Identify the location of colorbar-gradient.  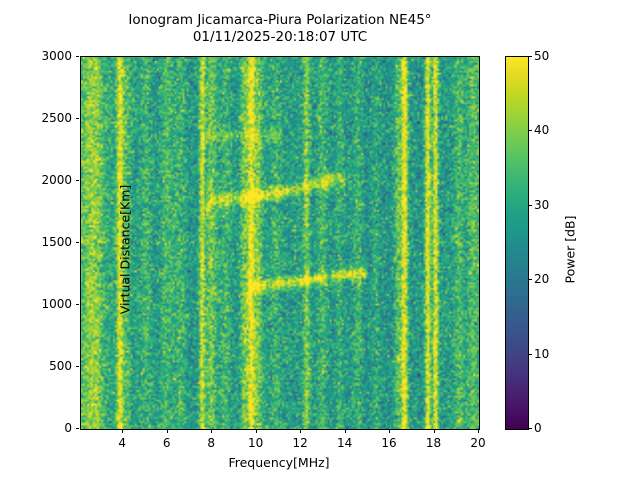
(517, 243).